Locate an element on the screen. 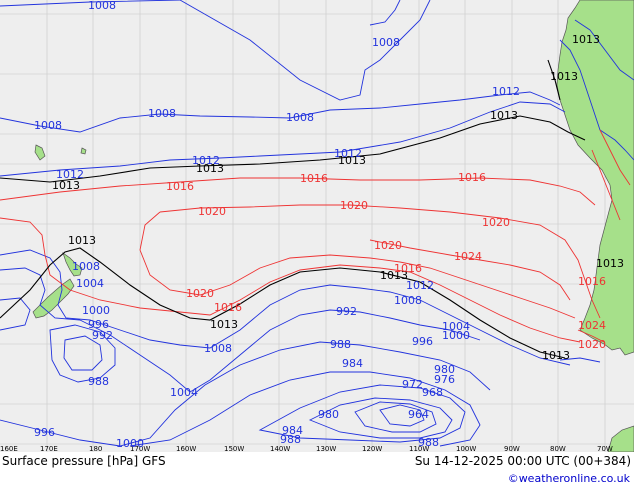 The width and height of the screenshot is (634, 490). lon-tick: 150W is located at coordinates (234, 449).